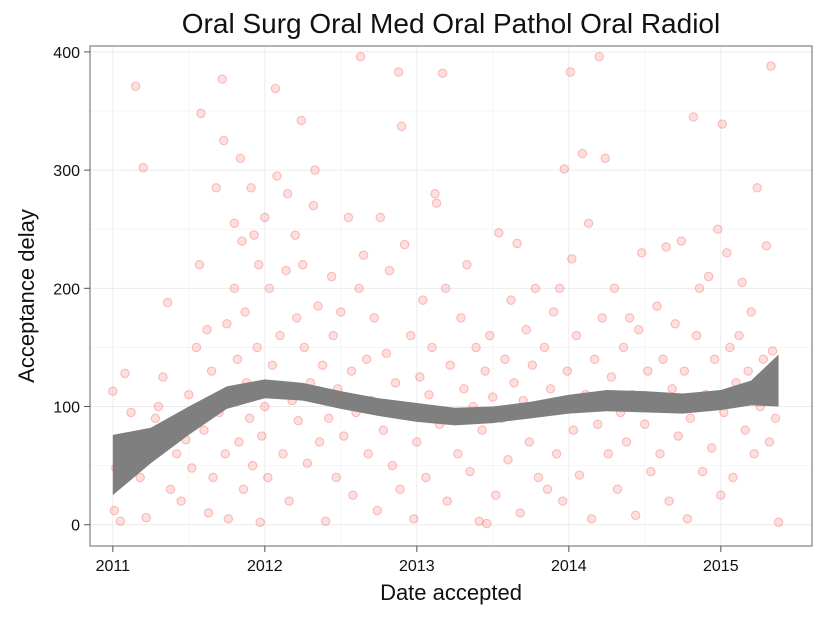 The height and width of the screenshot is (618, 825). What do you see at coordinates (417, 566) in the screenshot?
I see `x-tick-label: 2013` at bounding box center [417, 566].